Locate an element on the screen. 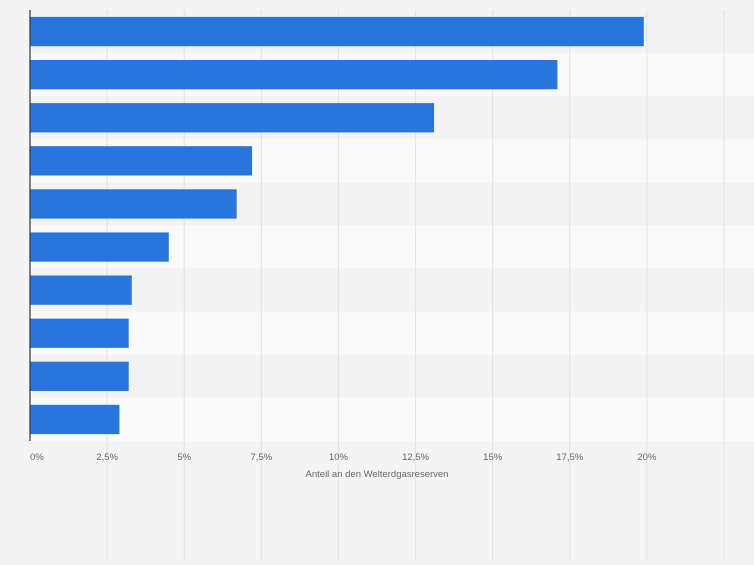  x-tick-label: 5% is located at coordinates (184, 457).